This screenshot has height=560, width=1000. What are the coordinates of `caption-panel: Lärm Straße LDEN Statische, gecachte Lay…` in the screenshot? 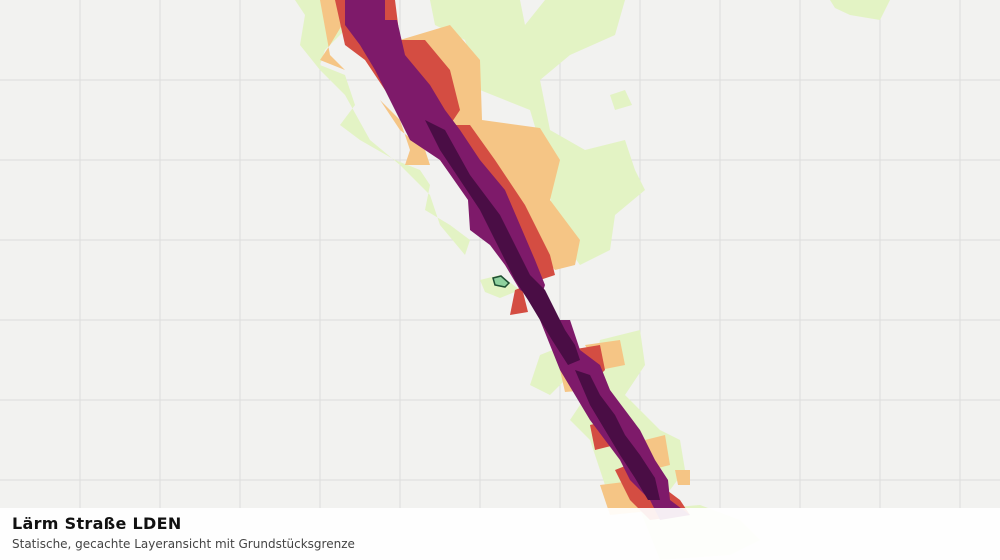 It's located at (500, 534).